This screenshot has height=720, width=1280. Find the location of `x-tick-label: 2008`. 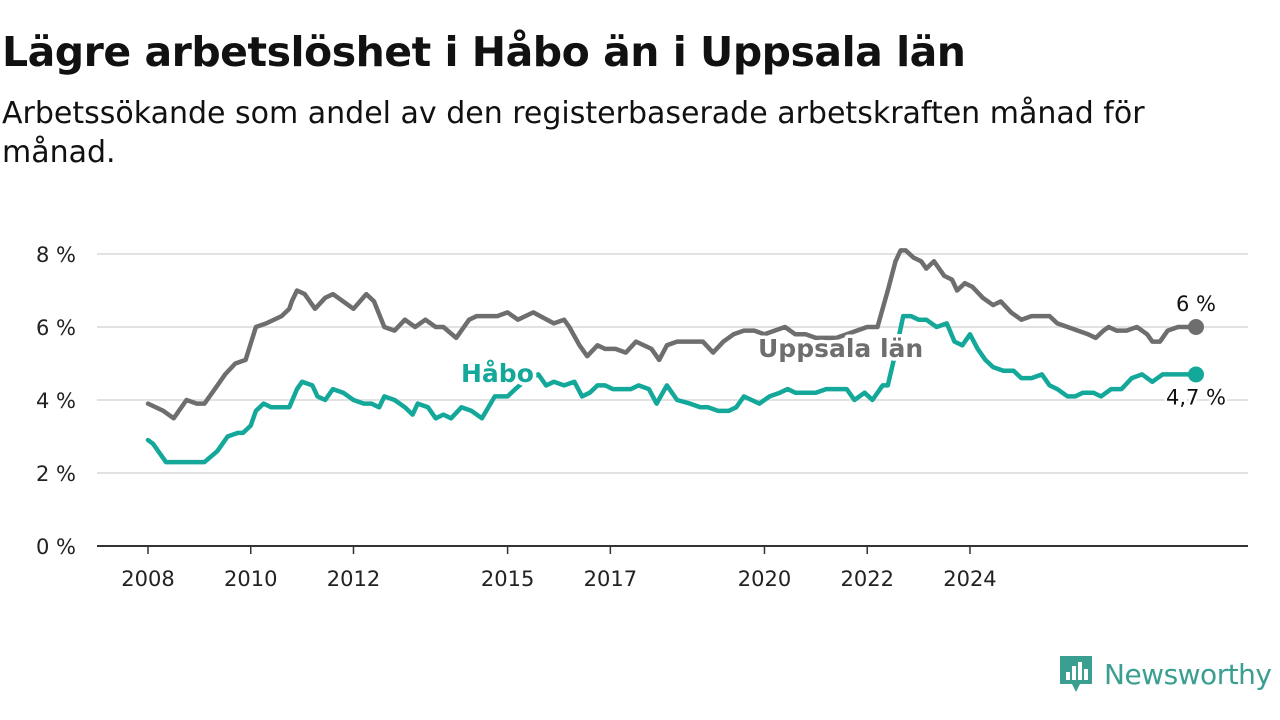

x-tick-label: 2008 is located at coordinates (147, 579).